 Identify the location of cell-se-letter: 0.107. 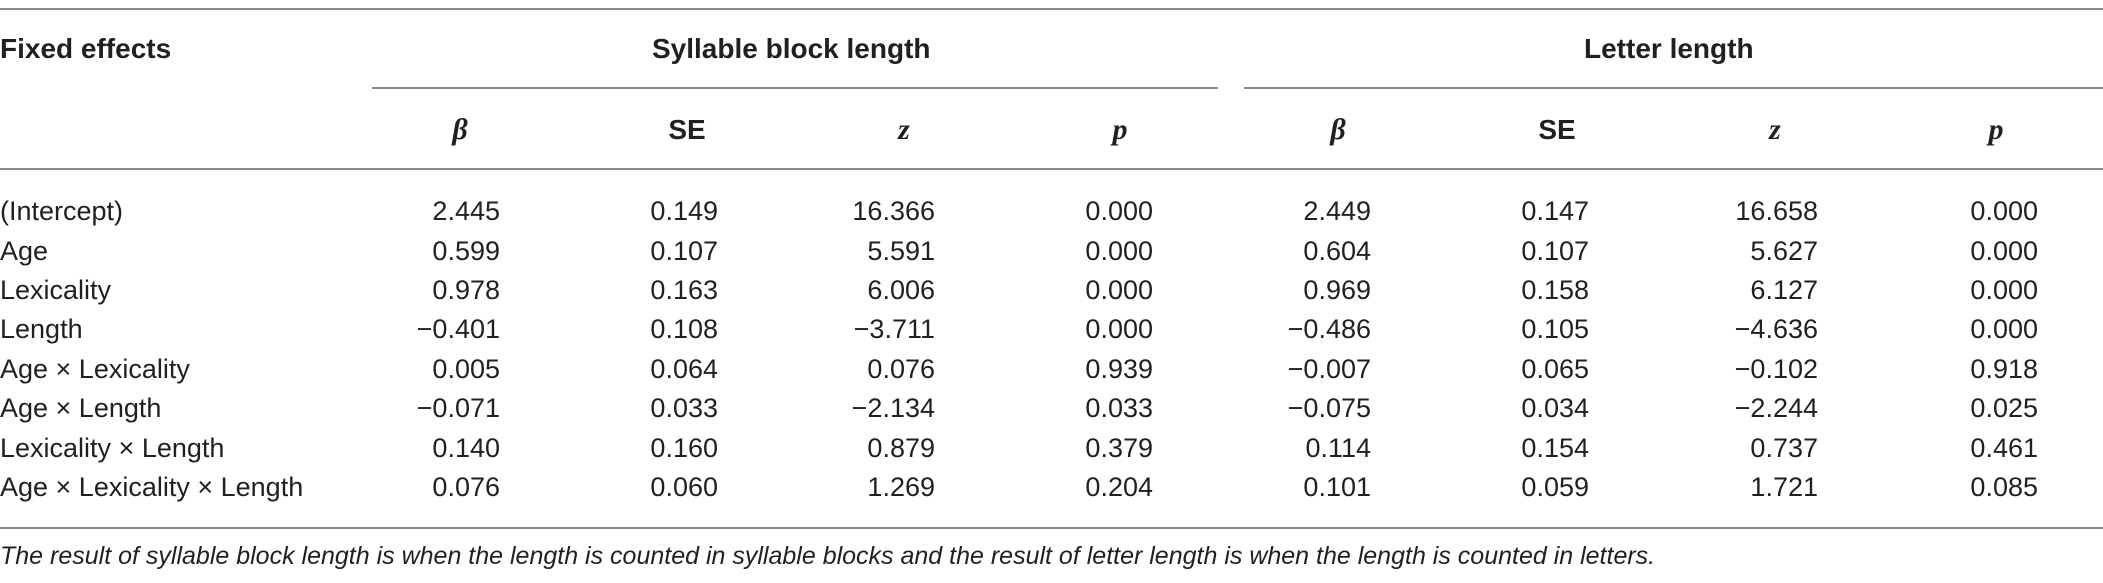
(1555, 251).